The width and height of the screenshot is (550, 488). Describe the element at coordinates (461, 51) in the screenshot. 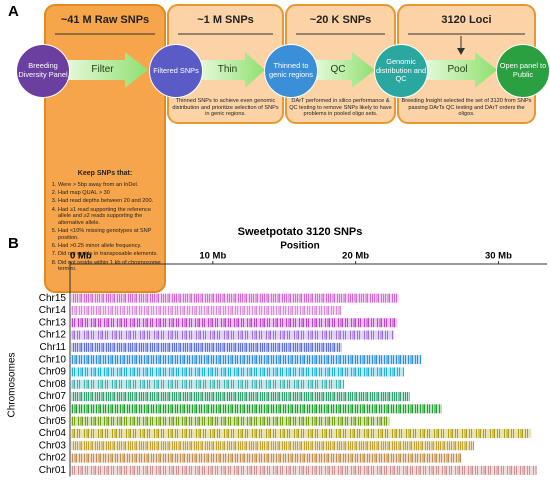

I see `arrowhead` at that location.